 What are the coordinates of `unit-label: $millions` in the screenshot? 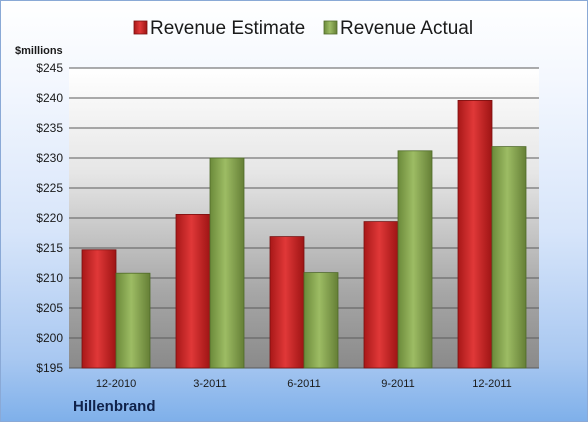 It's located at (39, 51).